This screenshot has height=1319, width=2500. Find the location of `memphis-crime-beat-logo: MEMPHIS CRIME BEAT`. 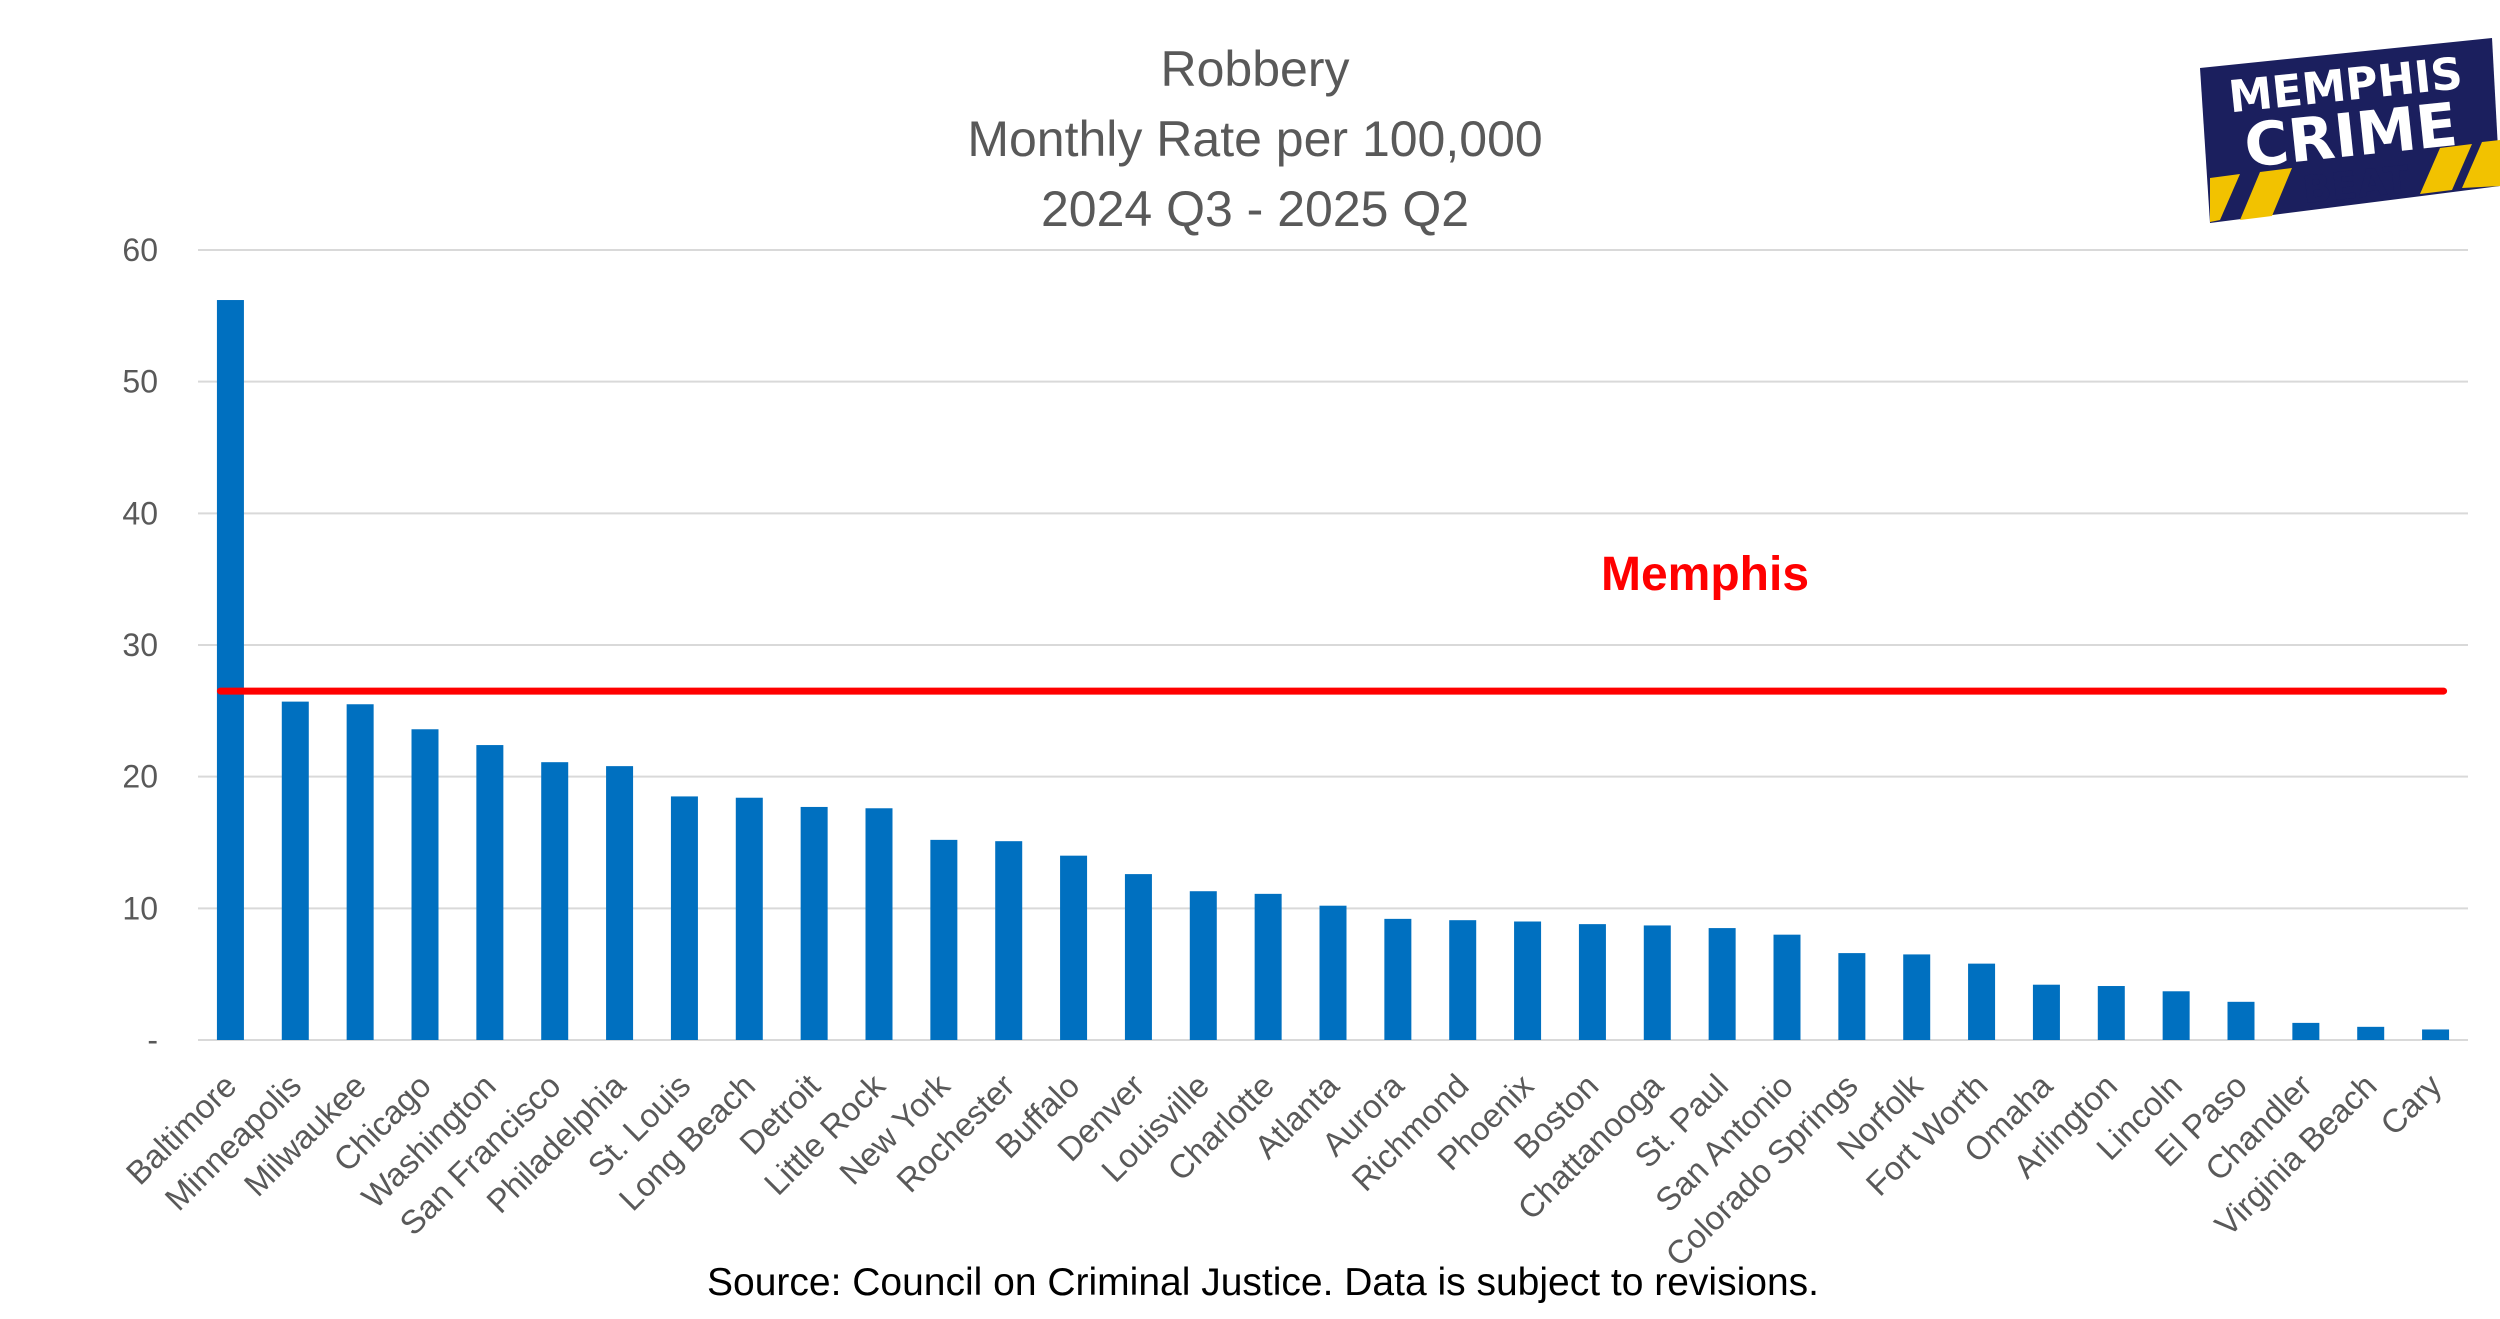

memphis-crime-beat-logo: MEMPHIS CRIME BEAT is located at coordinates (2350, 130).